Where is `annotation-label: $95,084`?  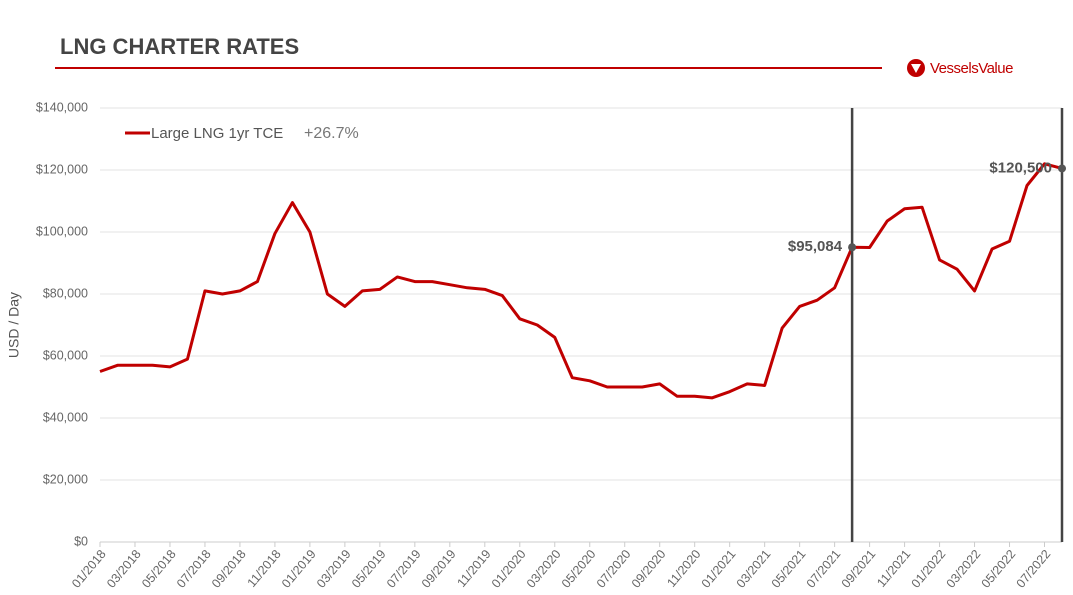 annotation-label: $95,084 is located at coordinates (815, 246).